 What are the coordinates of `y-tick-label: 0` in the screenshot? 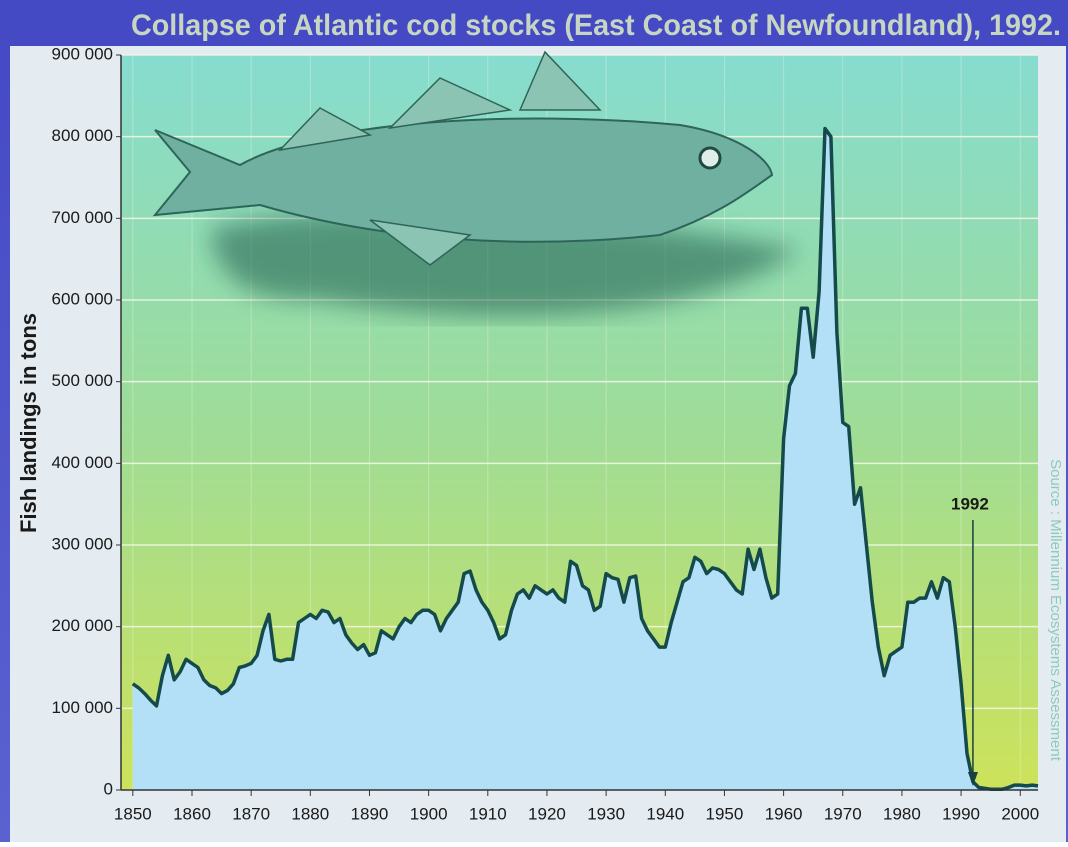 It's located at (108, 788).